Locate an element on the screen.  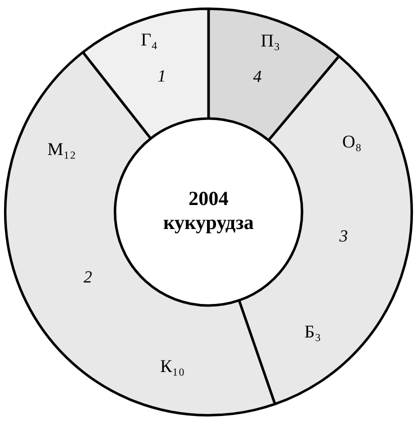
slice-label: 2 is located at coordinates (88, 276).